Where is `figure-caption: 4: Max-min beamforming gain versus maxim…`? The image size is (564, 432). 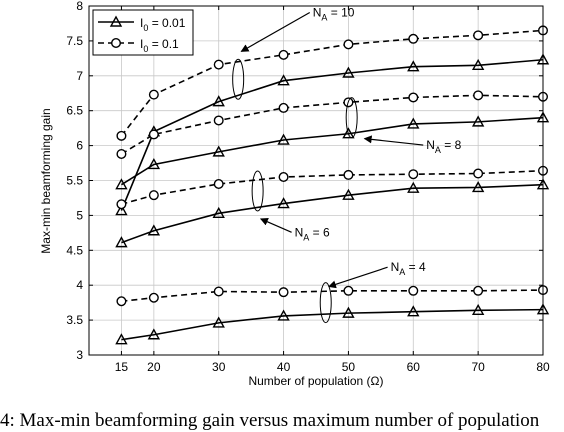
figure-caption: 4: Max-min beamforming gain versus maxim… is located at coordinates (270, 420).